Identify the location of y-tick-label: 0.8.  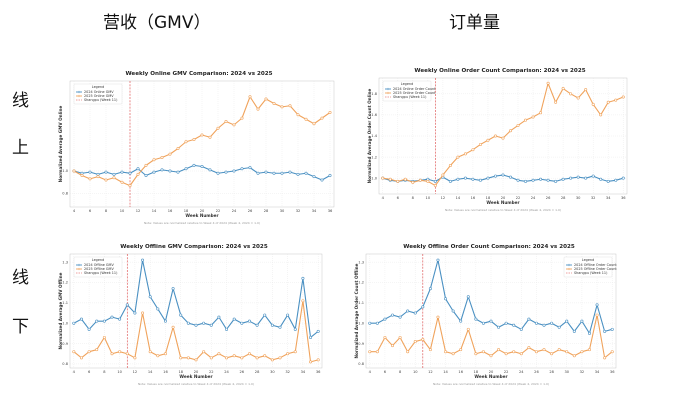
(361, 364).